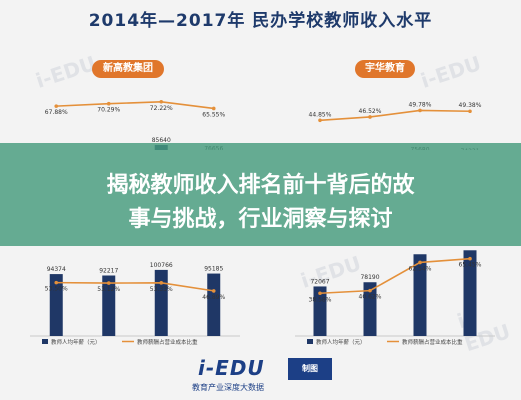  What do you see at coordinates (470, 105) in the screenshot?
I see `line-value-label: 49.38%` at bounding box center [470, 105].